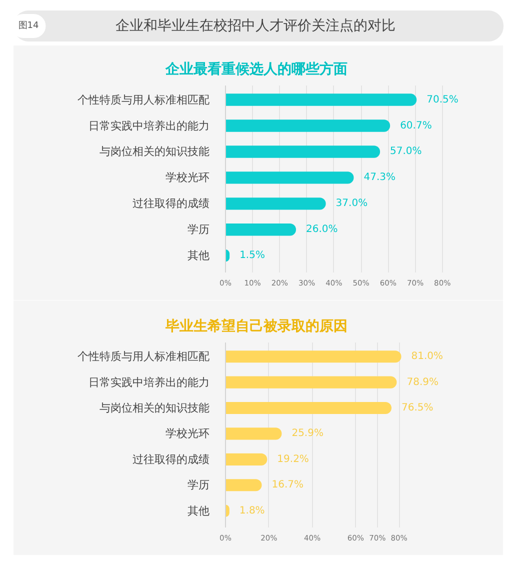 The image size is (516, 572). What do you see at coordinates (256, 69) in the screenshot?
I see `chart-subtitle: 企业最看重候选人的哪些方面` at bounding box center [256, 69].